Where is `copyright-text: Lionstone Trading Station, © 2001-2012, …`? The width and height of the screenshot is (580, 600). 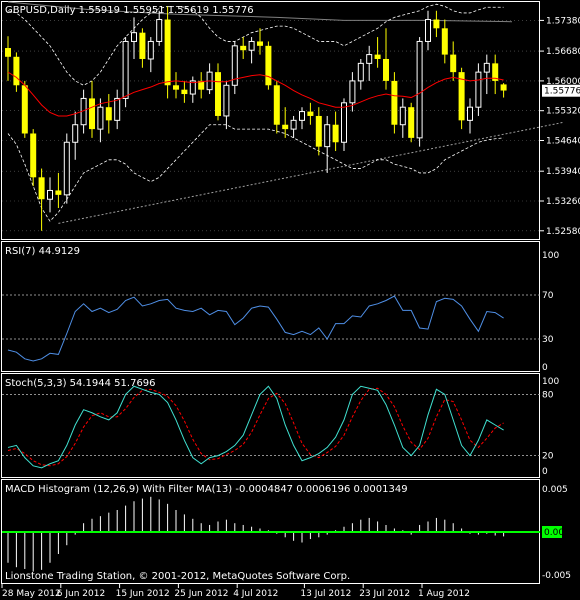
copyright-text: Lionstone Trading Station, © 2001-2012, … is located at coordinates (177, 576).